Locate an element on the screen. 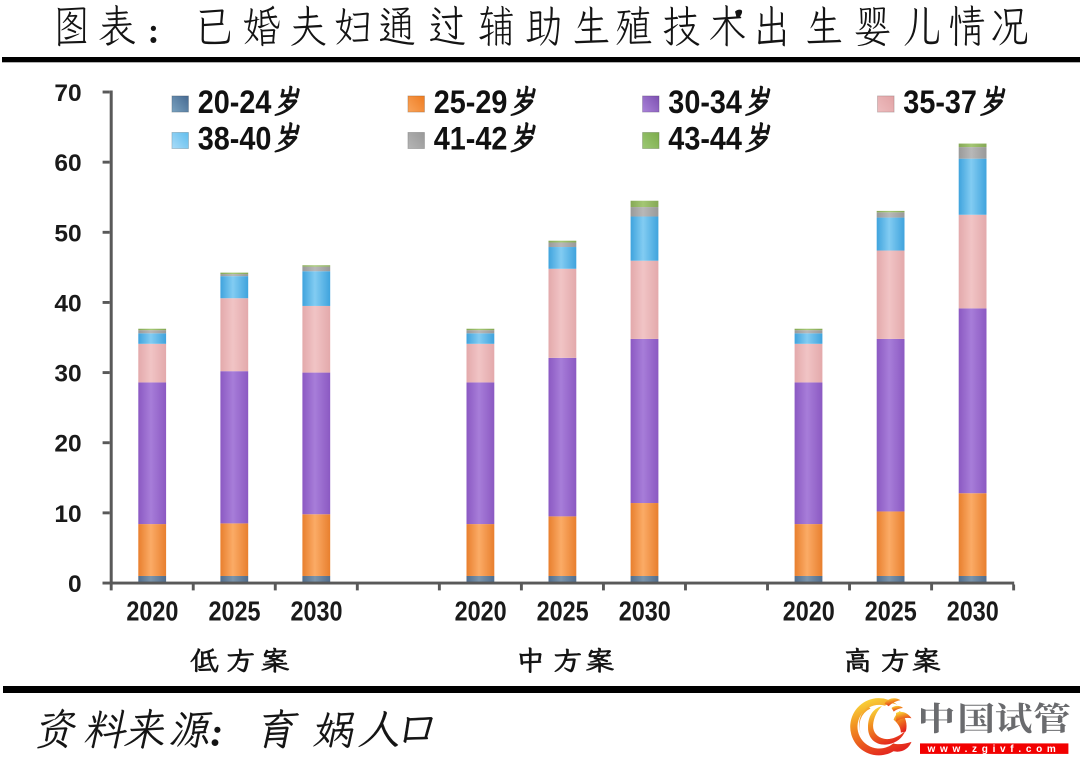 This screenshot has height=761, width=1080. svg-text: 0 is located at coordinates (75, 584).